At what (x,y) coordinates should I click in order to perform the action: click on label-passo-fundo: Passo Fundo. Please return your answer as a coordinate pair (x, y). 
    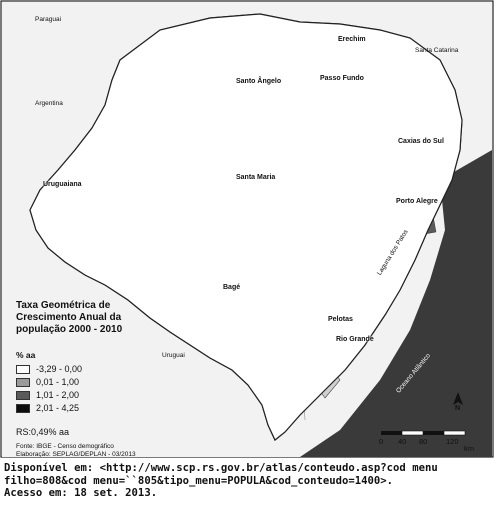
    Looking at the image, I should click on (342, 78).